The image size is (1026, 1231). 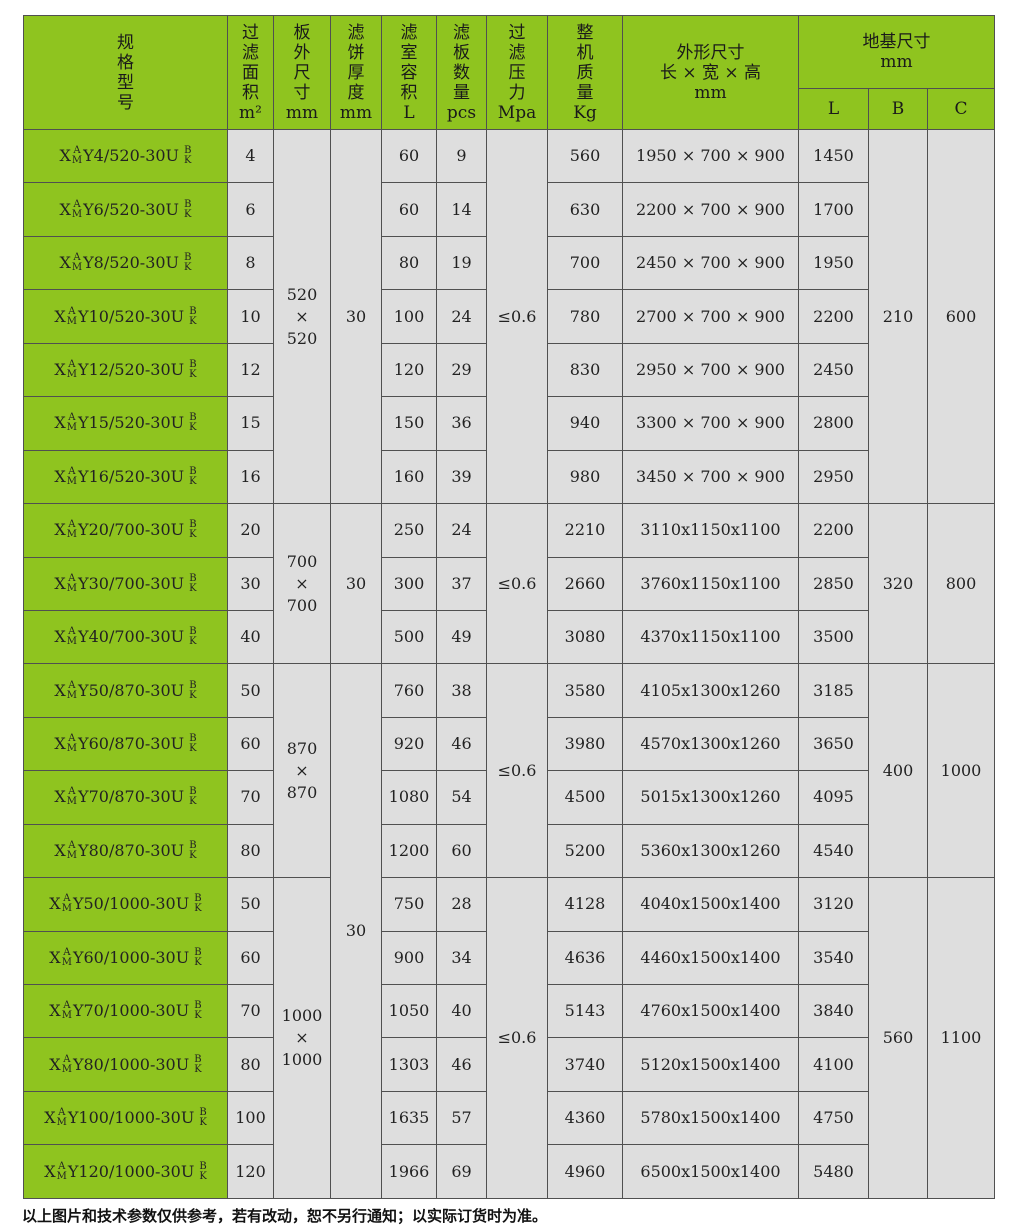 I want to click on area-cell: 120, so click(x=250, y=1171).